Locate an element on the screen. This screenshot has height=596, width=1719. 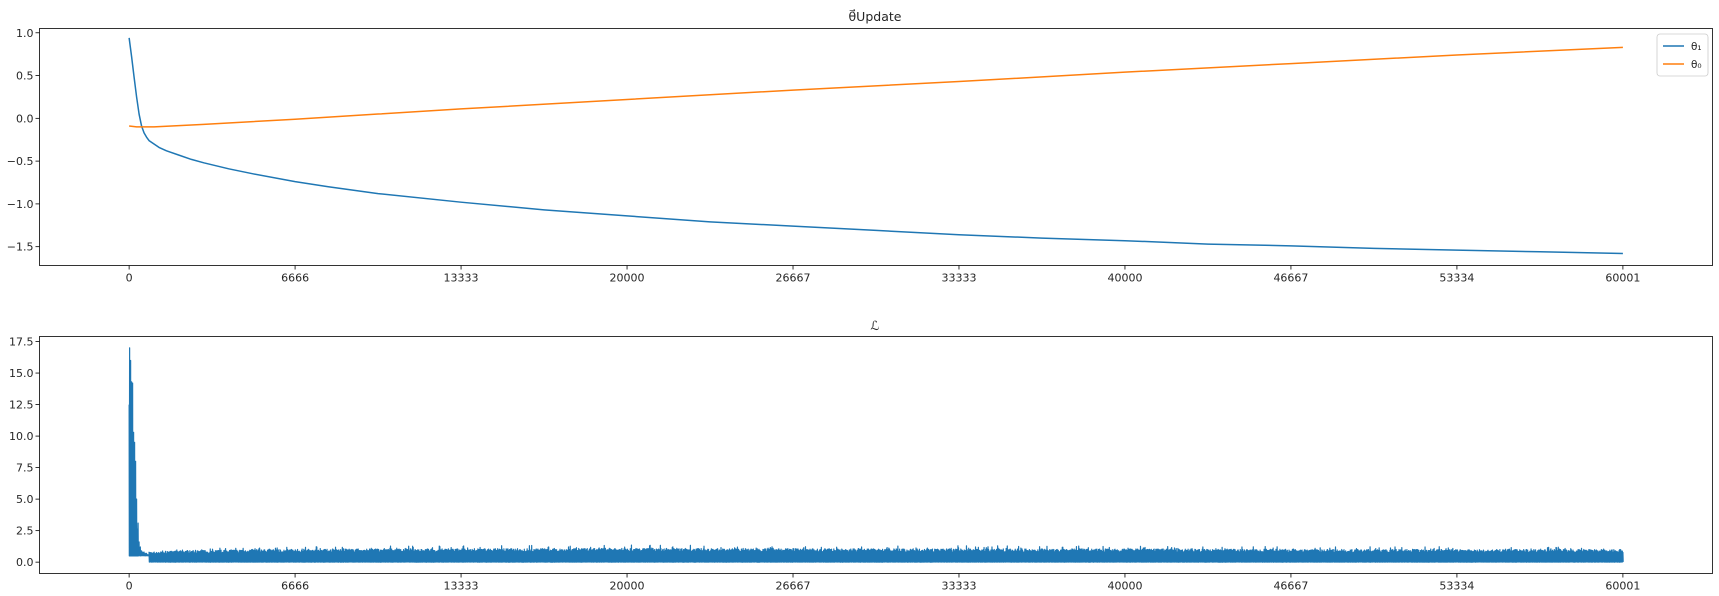
loss-title: ℒ is located at coordinates (874, 325).